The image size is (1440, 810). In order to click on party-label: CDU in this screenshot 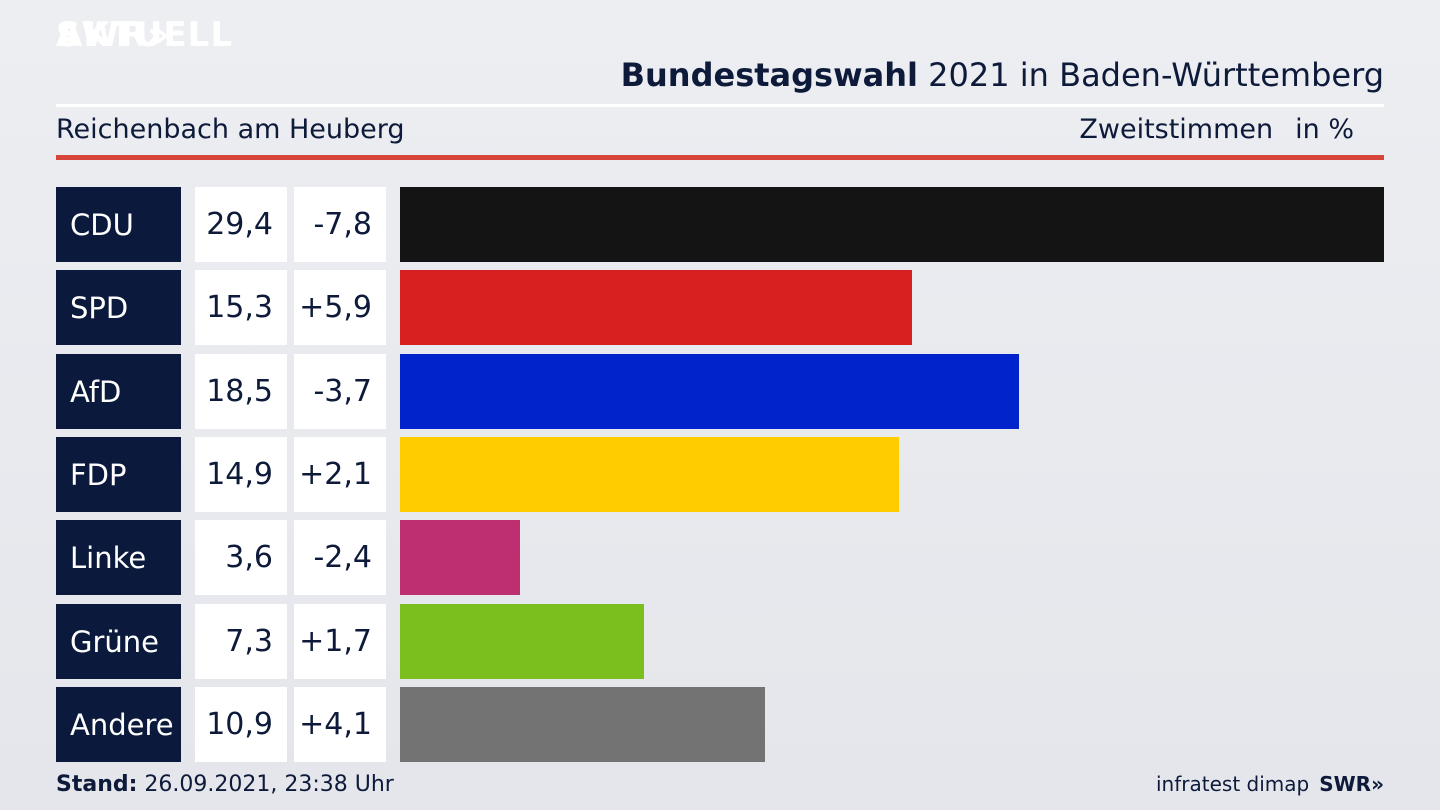, I will do `click(118, 224)`.